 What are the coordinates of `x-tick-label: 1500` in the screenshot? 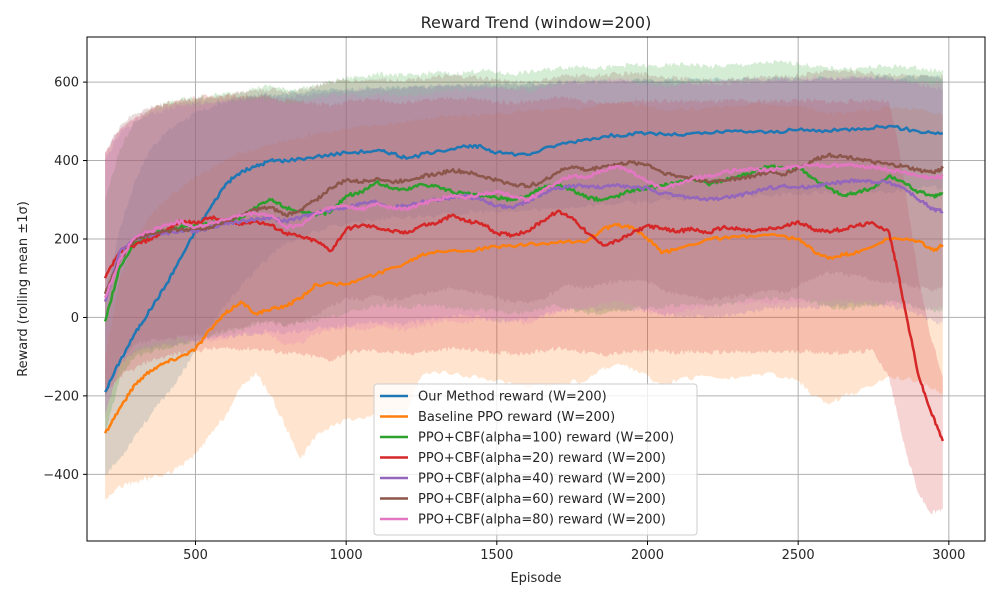 It's located at (496, 555).